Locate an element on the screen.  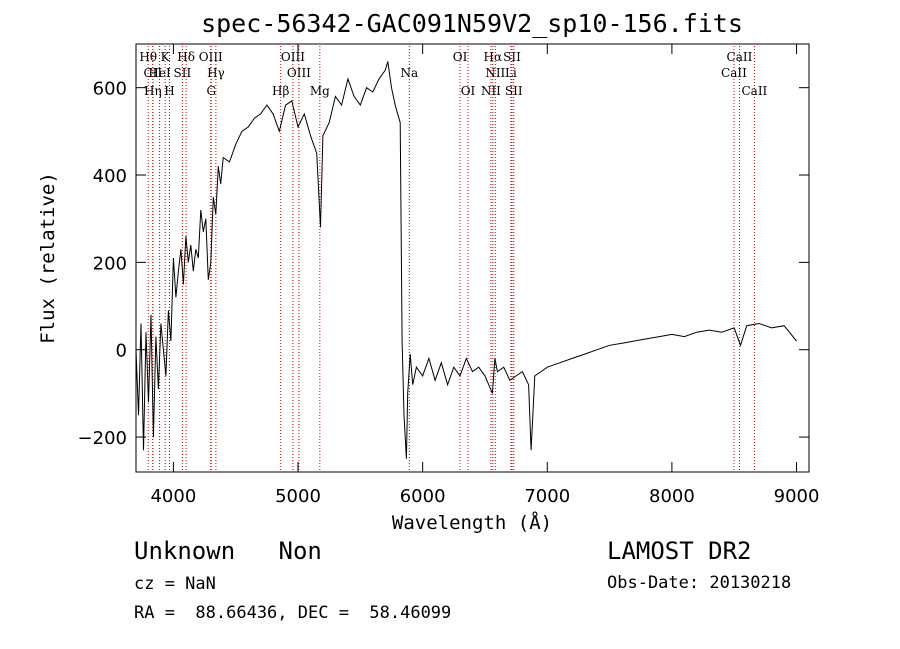
line-marker-label-26: CaII is located at coordinates (754, 91).